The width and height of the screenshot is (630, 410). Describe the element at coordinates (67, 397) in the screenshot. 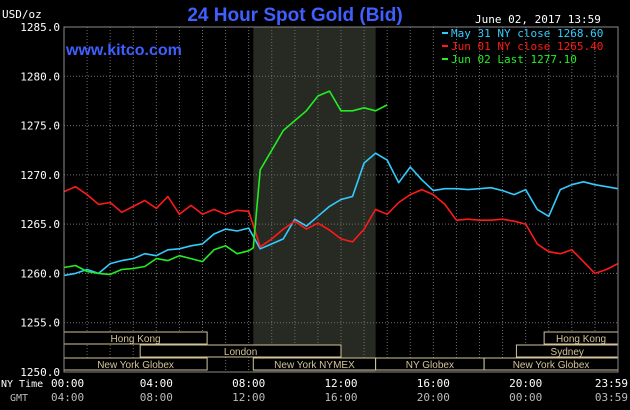

I see `x-tick-gmt-0: 04:00` at that location.